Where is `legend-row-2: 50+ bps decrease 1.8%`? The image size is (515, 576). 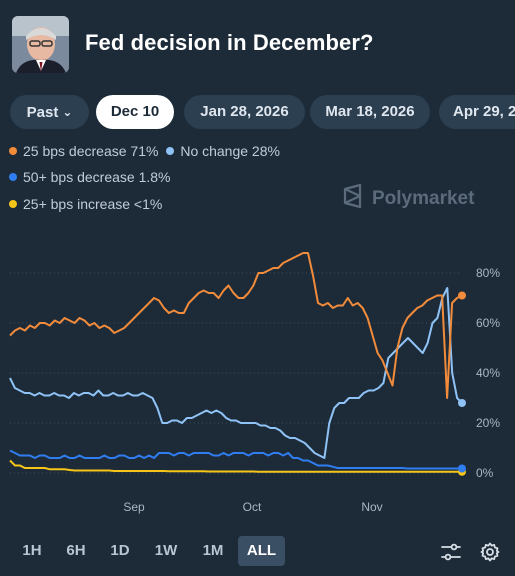 legend-row-2: 50+ bps decrease 1.8% is located at coordinates (90, 177).